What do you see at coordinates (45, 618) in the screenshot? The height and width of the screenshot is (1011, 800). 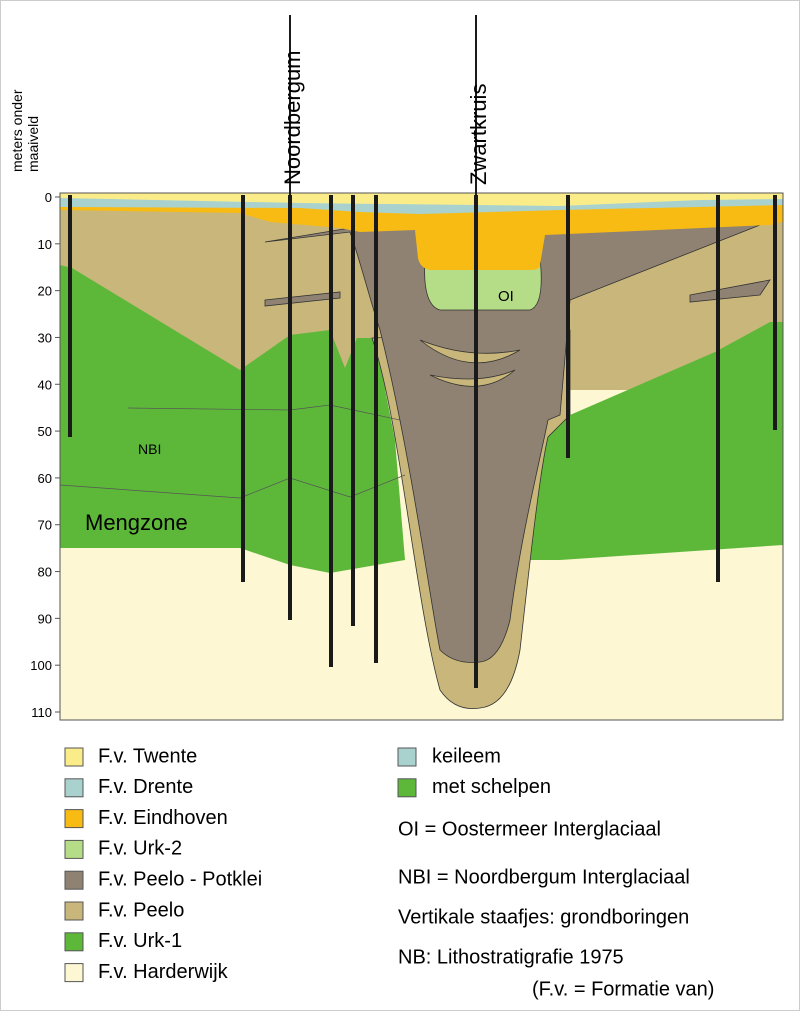 I see `tick-label: 90` at bounding box center [45, 618].